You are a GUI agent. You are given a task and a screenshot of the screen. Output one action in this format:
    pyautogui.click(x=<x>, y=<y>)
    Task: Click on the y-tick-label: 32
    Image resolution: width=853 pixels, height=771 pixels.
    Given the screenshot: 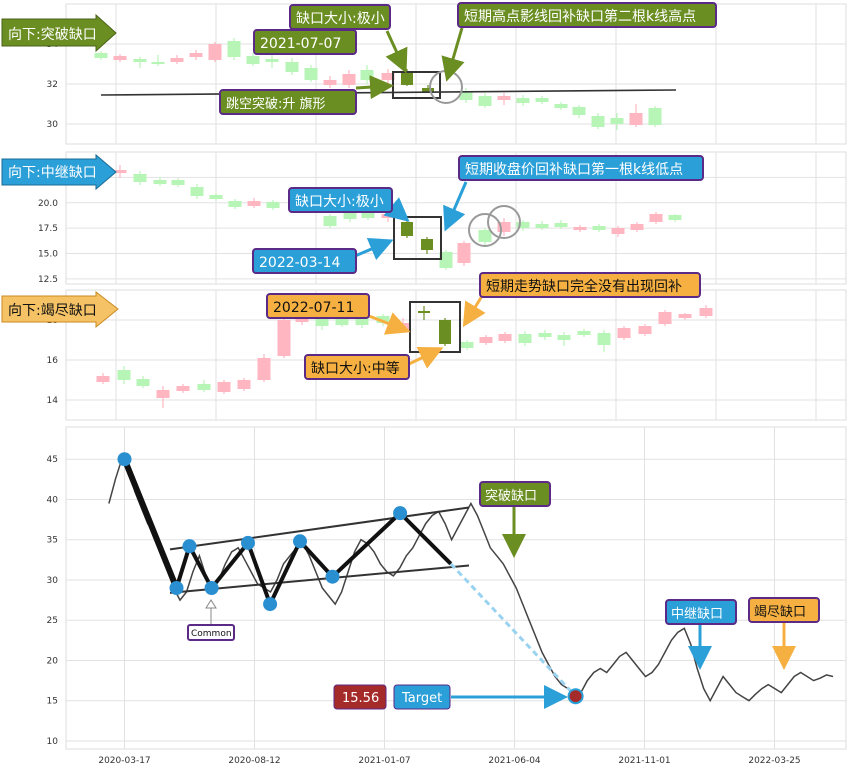 What is the action you would take?
    pyautogui.click(x=52, y=85)
    